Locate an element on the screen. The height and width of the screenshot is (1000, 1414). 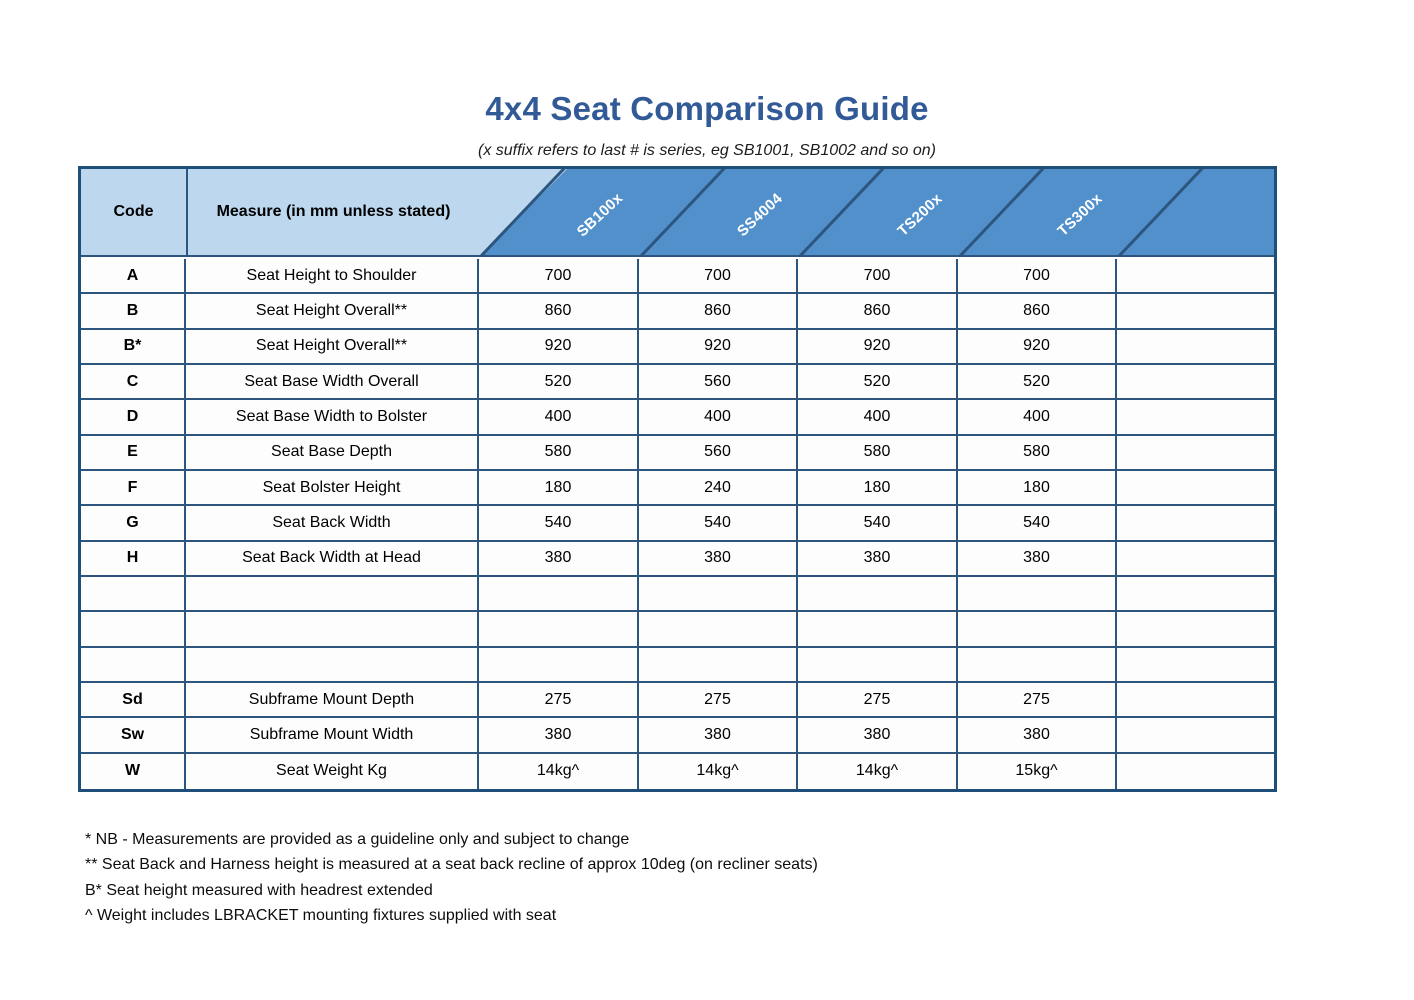
cell-ss4004: 700 is located at coordinates (718, 276).